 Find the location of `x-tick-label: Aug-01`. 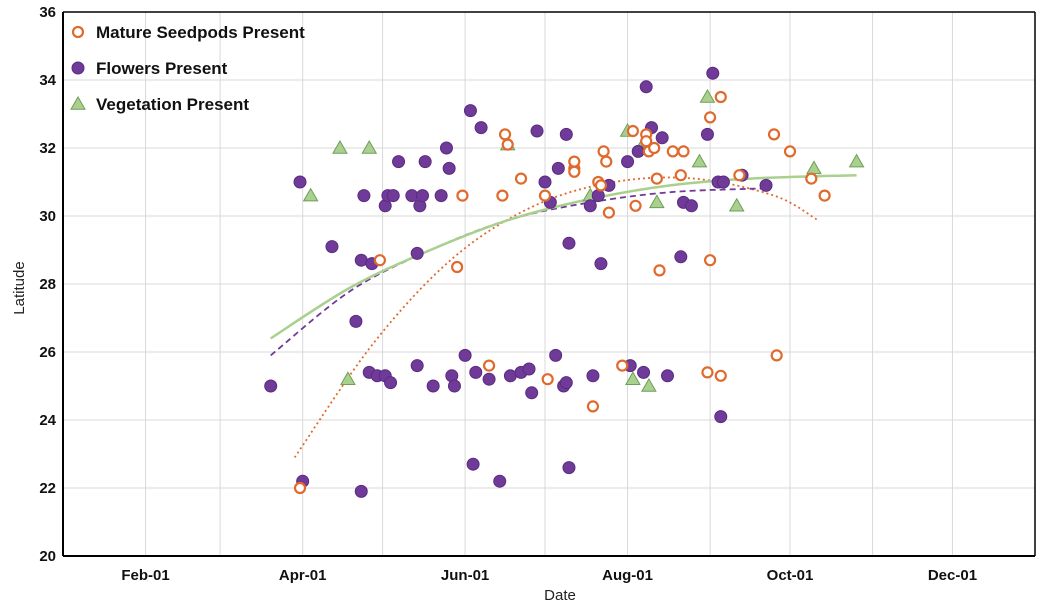

x-tick-label: Aug-01 is located at coordinates (627, 575).